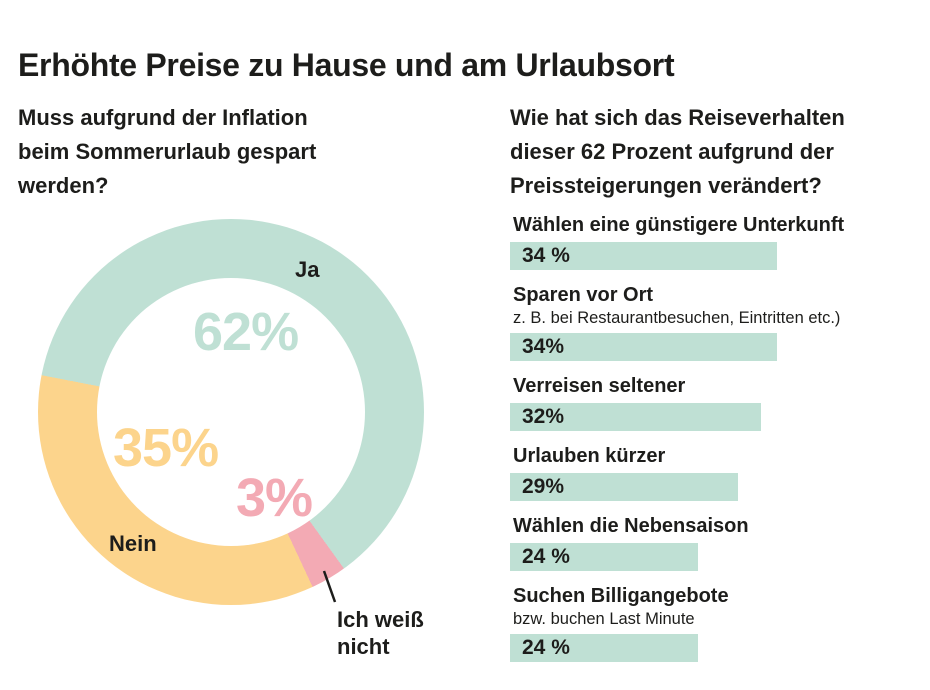 The image size is (930, 690). Describe the element at coordinates (589, 456) in the screenshot. I see `bar-label: Urlauben kürzer` at that location.